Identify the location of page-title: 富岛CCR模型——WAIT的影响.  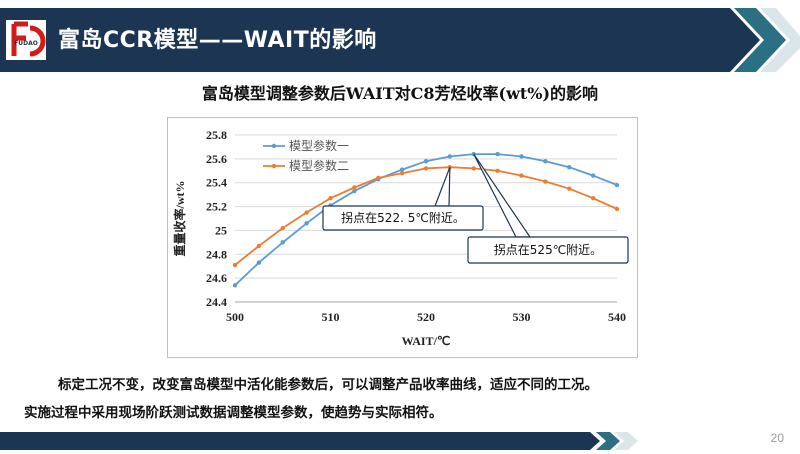
(217, 40).